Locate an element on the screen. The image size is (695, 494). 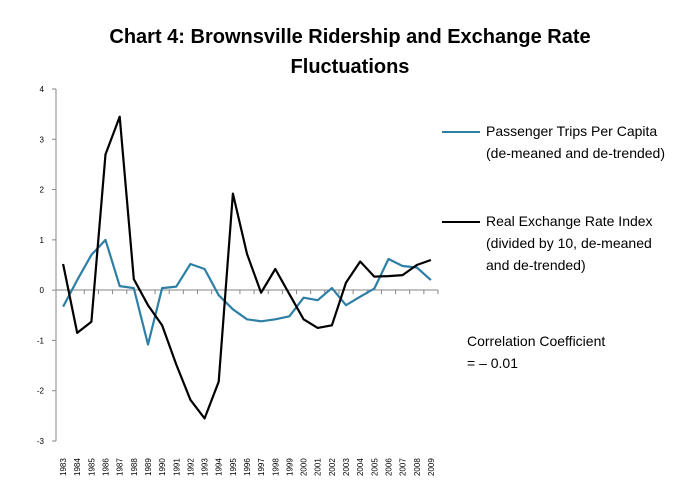
y-tick-label: -3 is located at coordinates (41, 441).